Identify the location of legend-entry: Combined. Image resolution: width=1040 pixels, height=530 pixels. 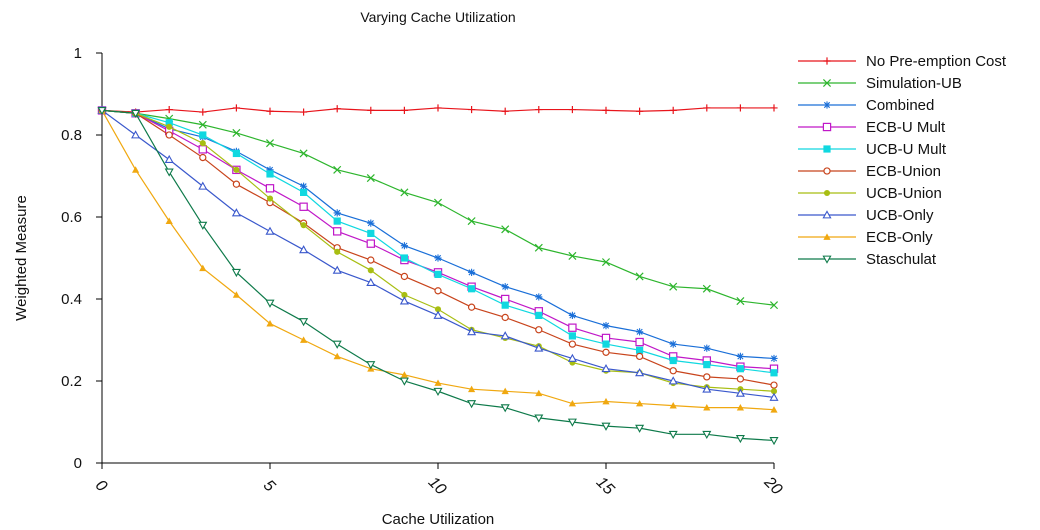
(866, 105).